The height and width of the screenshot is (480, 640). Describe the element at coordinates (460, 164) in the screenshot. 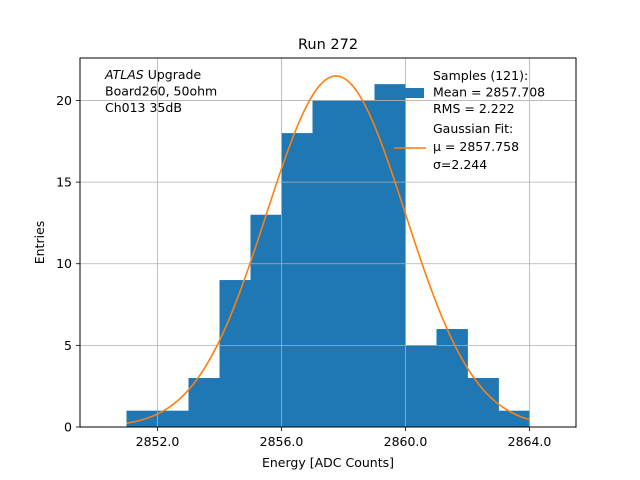

I see `legend-text: σ=2.244` at that location.